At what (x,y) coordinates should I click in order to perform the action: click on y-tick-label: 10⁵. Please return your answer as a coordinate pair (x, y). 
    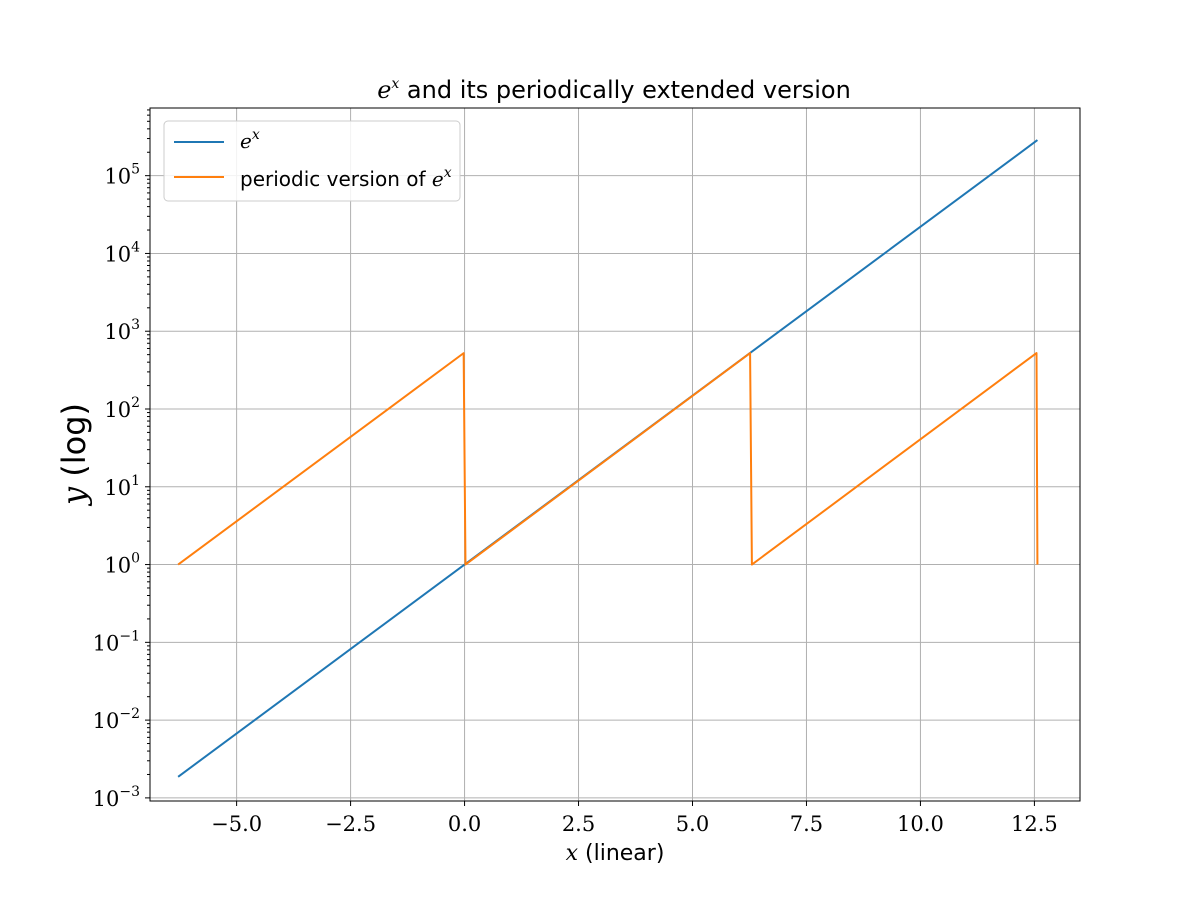
    Looking at the image, I should click on (122, 175).